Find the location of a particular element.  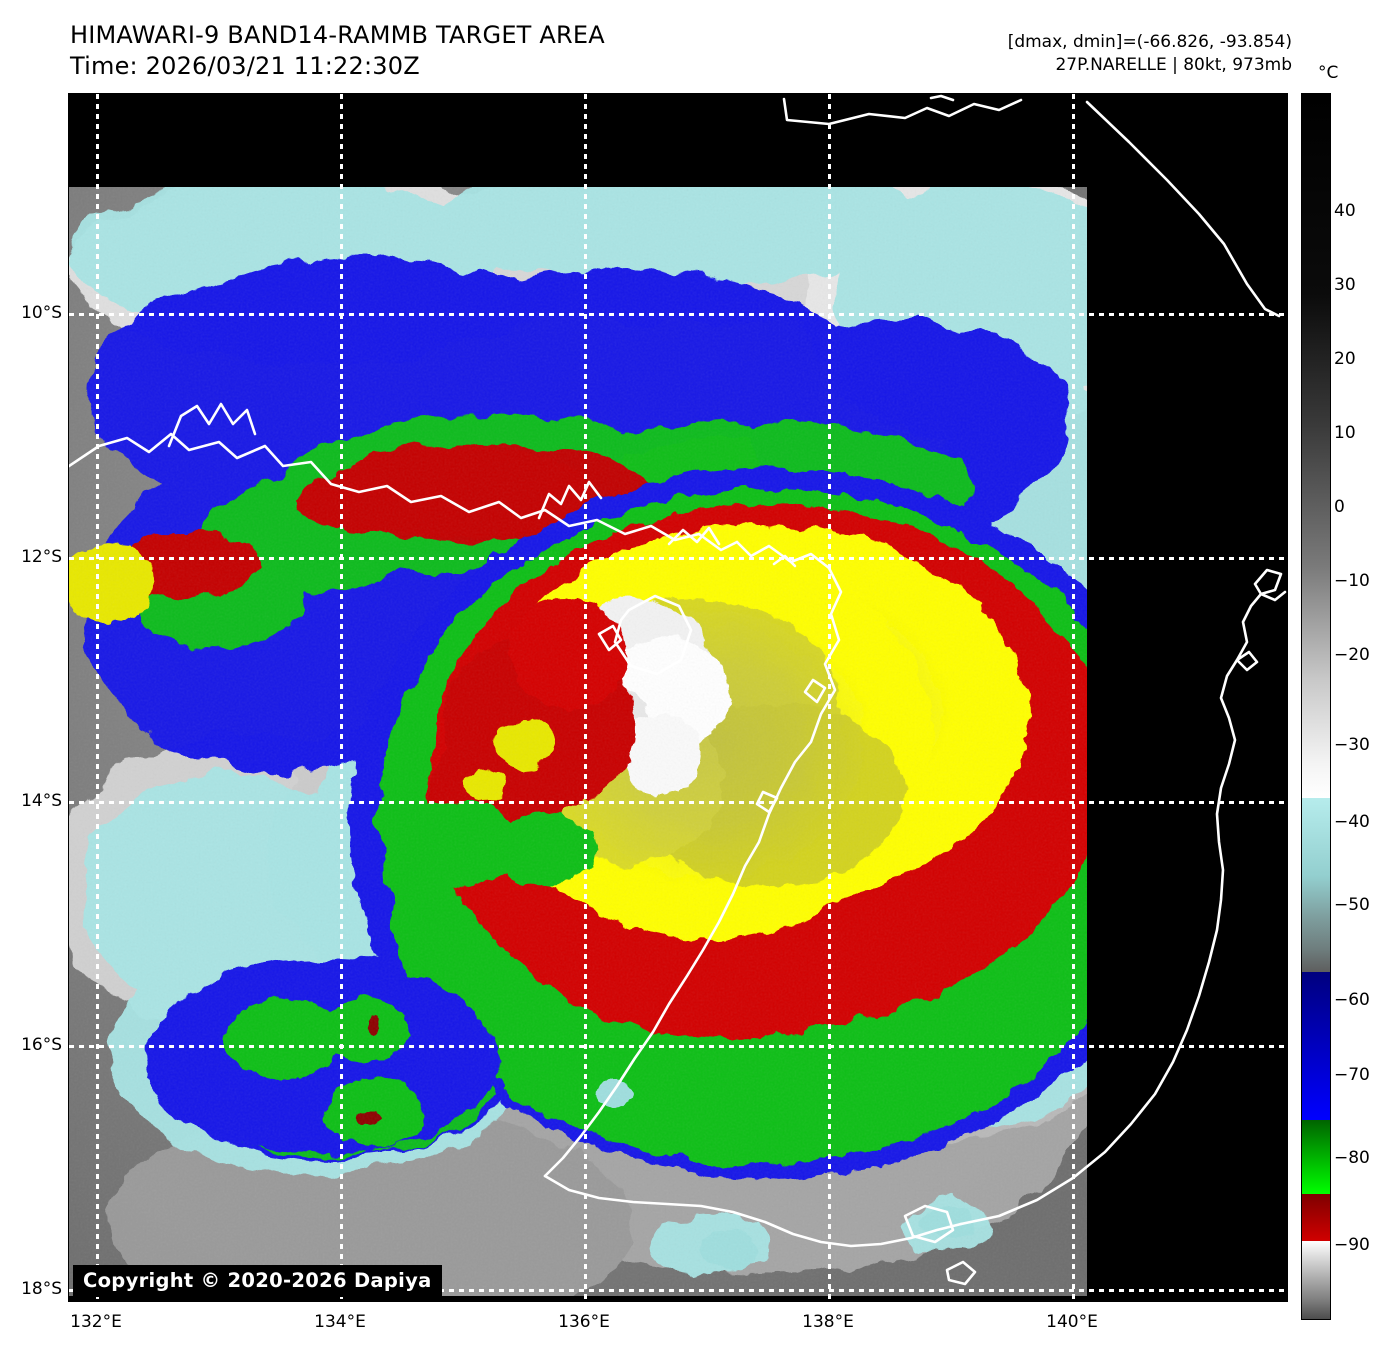

product-title: HIMAWARI-9 BAND14-RAMMB TARGET AREA is located at coordinates (337, 35).